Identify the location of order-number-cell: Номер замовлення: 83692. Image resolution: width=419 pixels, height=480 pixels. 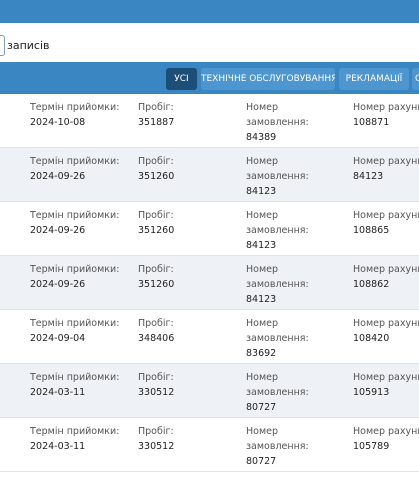
(277, 338).